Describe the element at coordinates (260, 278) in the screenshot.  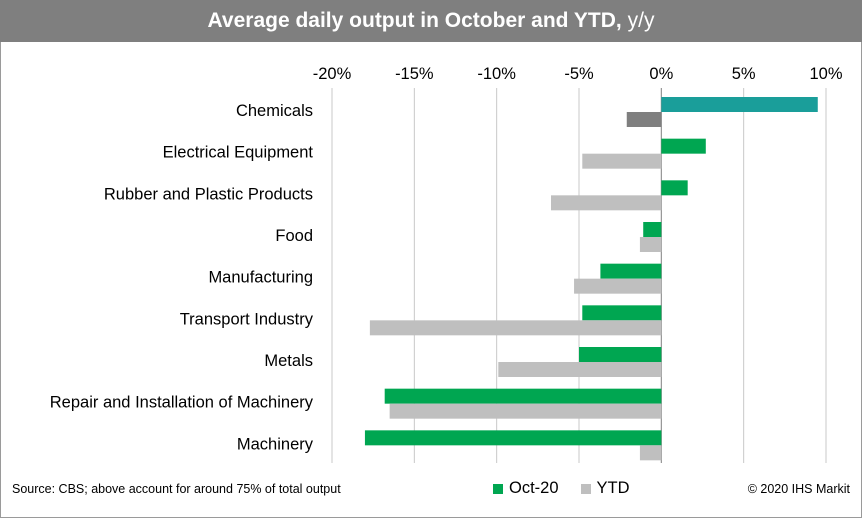
I see `category-label: Manufacturing` at that location.